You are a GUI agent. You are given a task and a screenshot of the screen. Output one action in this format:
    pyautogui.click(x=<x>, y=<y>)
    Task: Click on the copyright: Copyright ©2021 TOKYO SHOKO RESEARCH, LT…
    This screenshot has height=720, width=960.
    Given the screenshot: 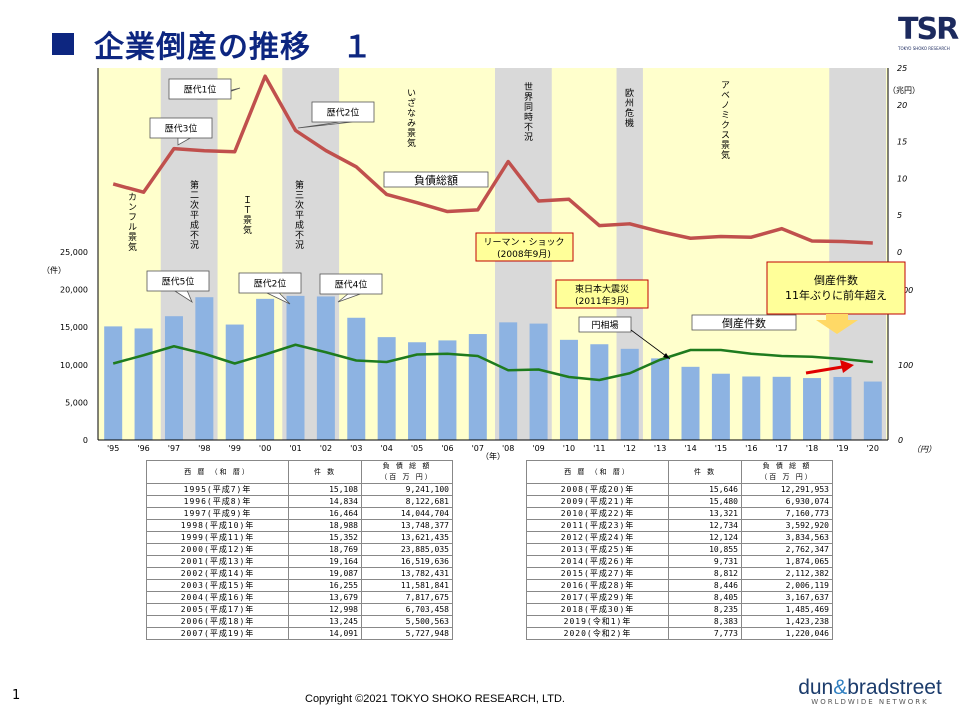 What is the action you would take?
    pyautogui.click(x=435, y=699)
    